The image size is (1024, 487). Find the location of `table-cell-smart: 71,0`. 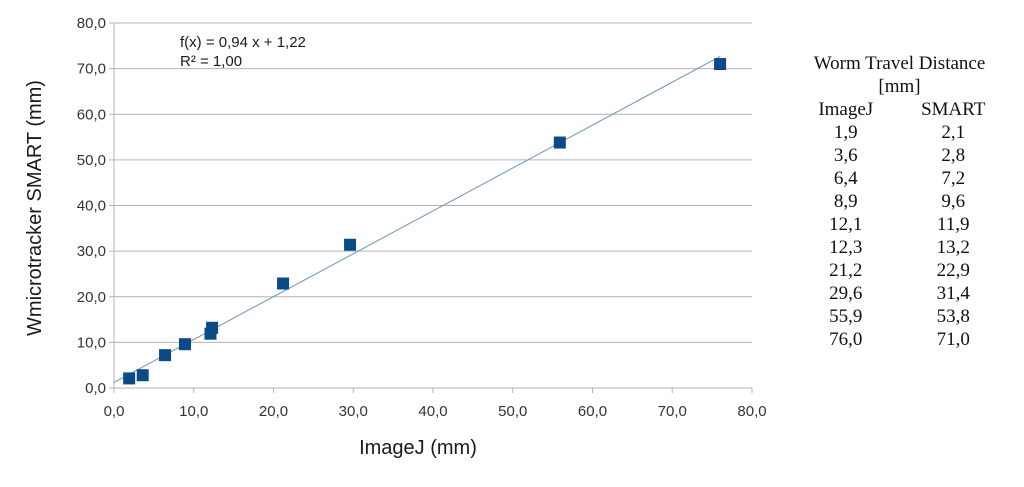

table-cell-smart: 71,0 is located at coordinates (953, 339).